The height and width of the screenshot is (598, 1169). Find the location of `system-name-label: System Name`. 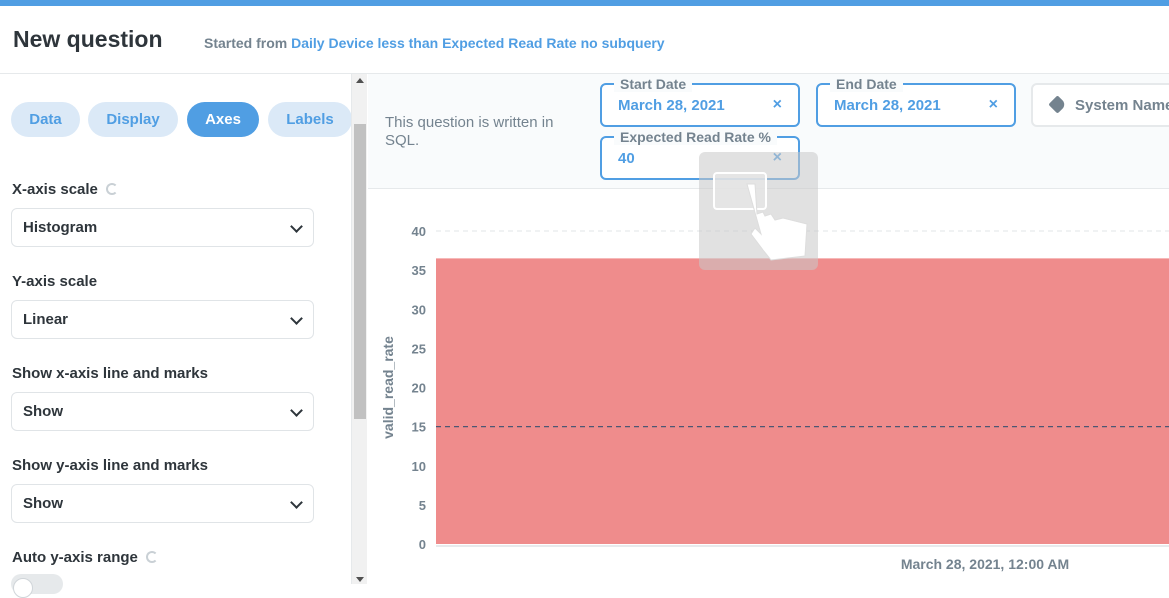

system-name-label: System Name is located at coordinates (1122, 105).